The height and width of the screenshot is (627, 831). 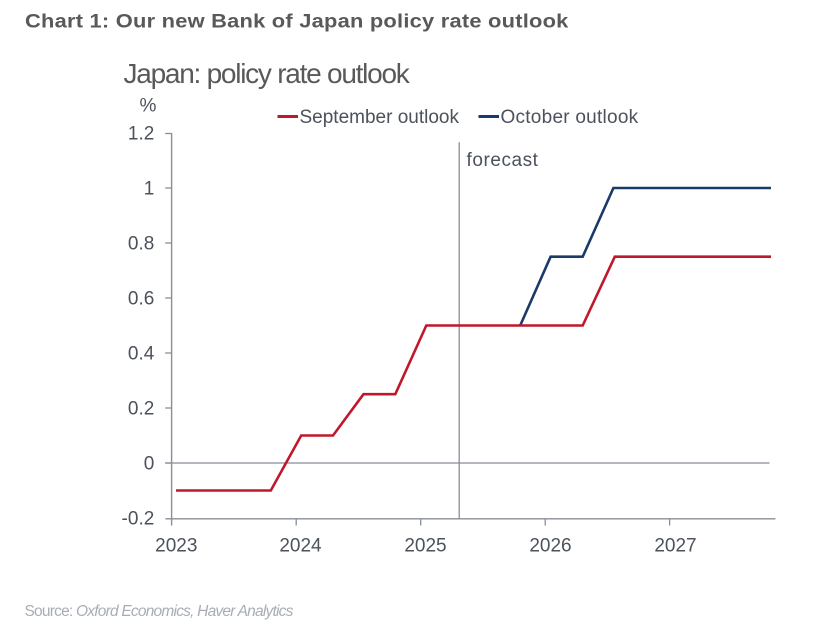 What do you see at coordinates (138, 519) in the screenshot?
I see `svg-text: -0.2` at bounding box center [138, 519].